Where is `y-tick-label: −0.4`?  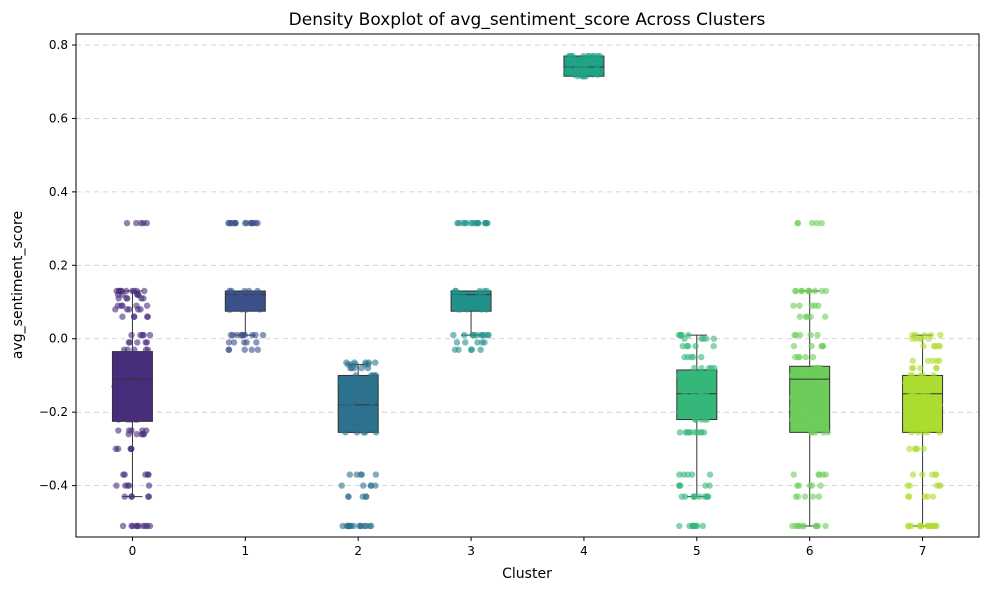 y-tick-label: −0.4 is located at coordinates (53, 486).